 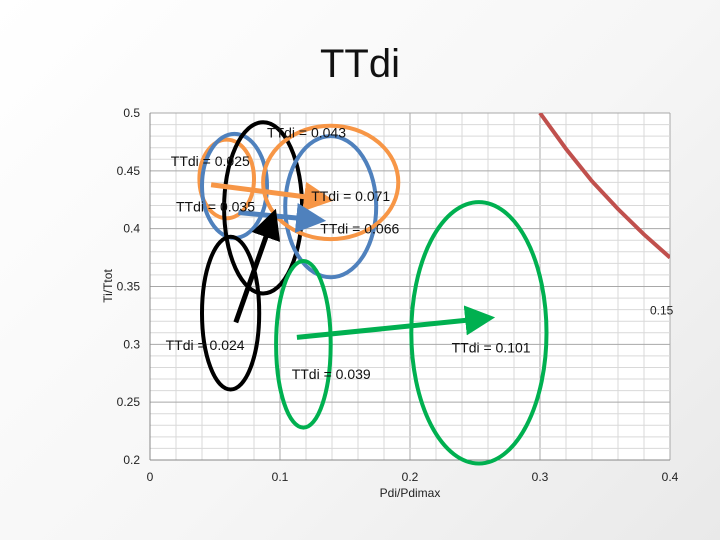 What do you see at coordinates (150, 477) in the screenshot?
I see `x-tick-label: 0` at bounding box center [150, 477].